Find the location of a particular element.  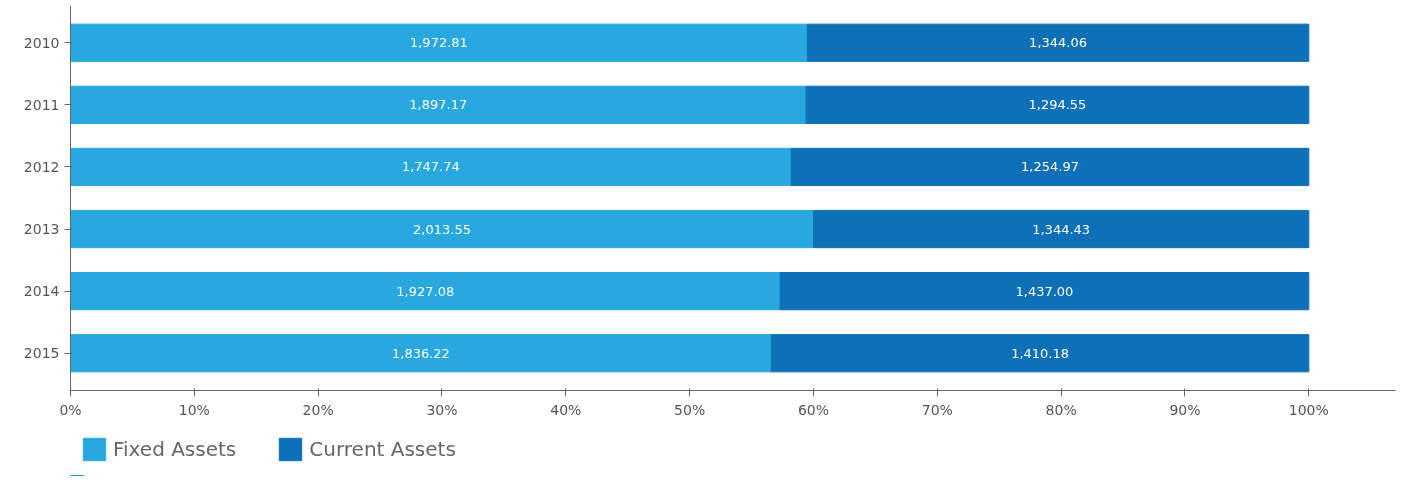

x-tick-label: 100% is located at coordinates (1308, 409).